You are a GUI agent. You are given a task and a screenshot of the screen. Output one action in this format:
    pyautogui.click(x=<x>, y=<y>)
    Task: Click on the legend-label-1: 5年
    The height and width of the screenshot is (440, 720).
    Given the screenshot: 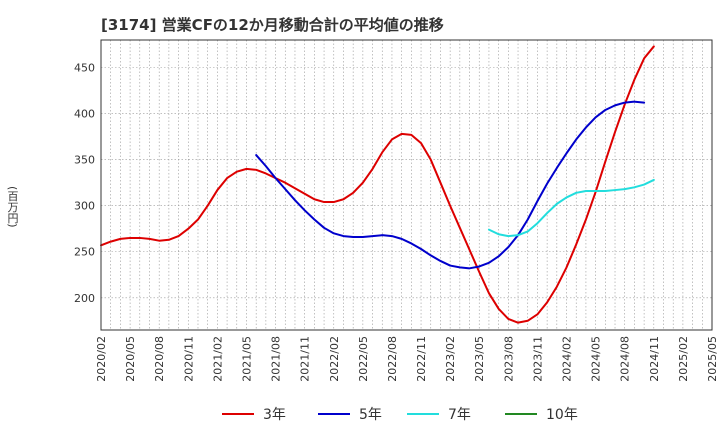 What is the action you would take?
    pyautogui.click(x=370, y=415)
    